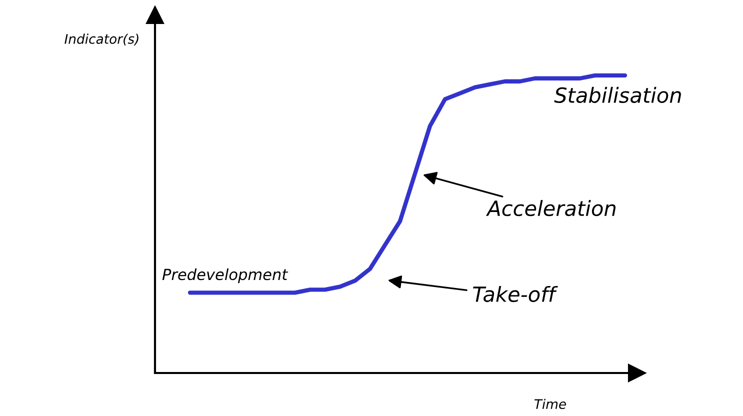  What do you see at coordinates (515, 294) in the screenshot?
I see `annotation: Take-off` at bounding box center [515, 294].